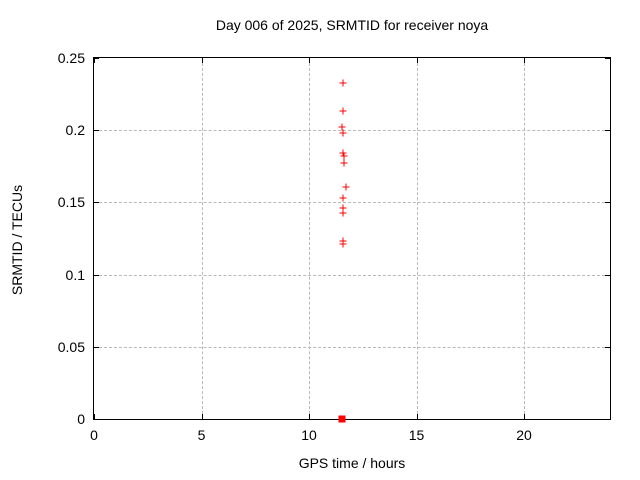 The image size is (640, 480). I want to click on x-tick-label: 5, so click(201, 435).